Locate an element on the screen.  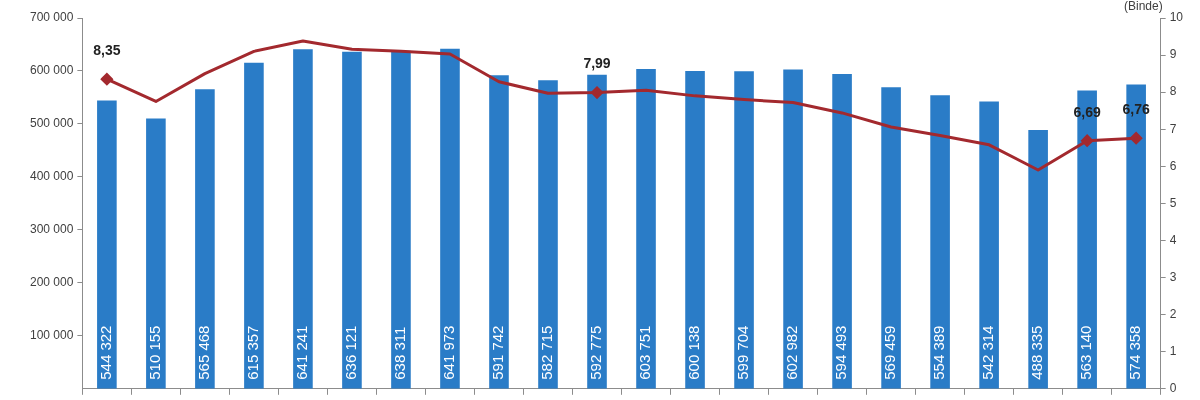
data-label: 615 357 is located at coordinates (253, 352).